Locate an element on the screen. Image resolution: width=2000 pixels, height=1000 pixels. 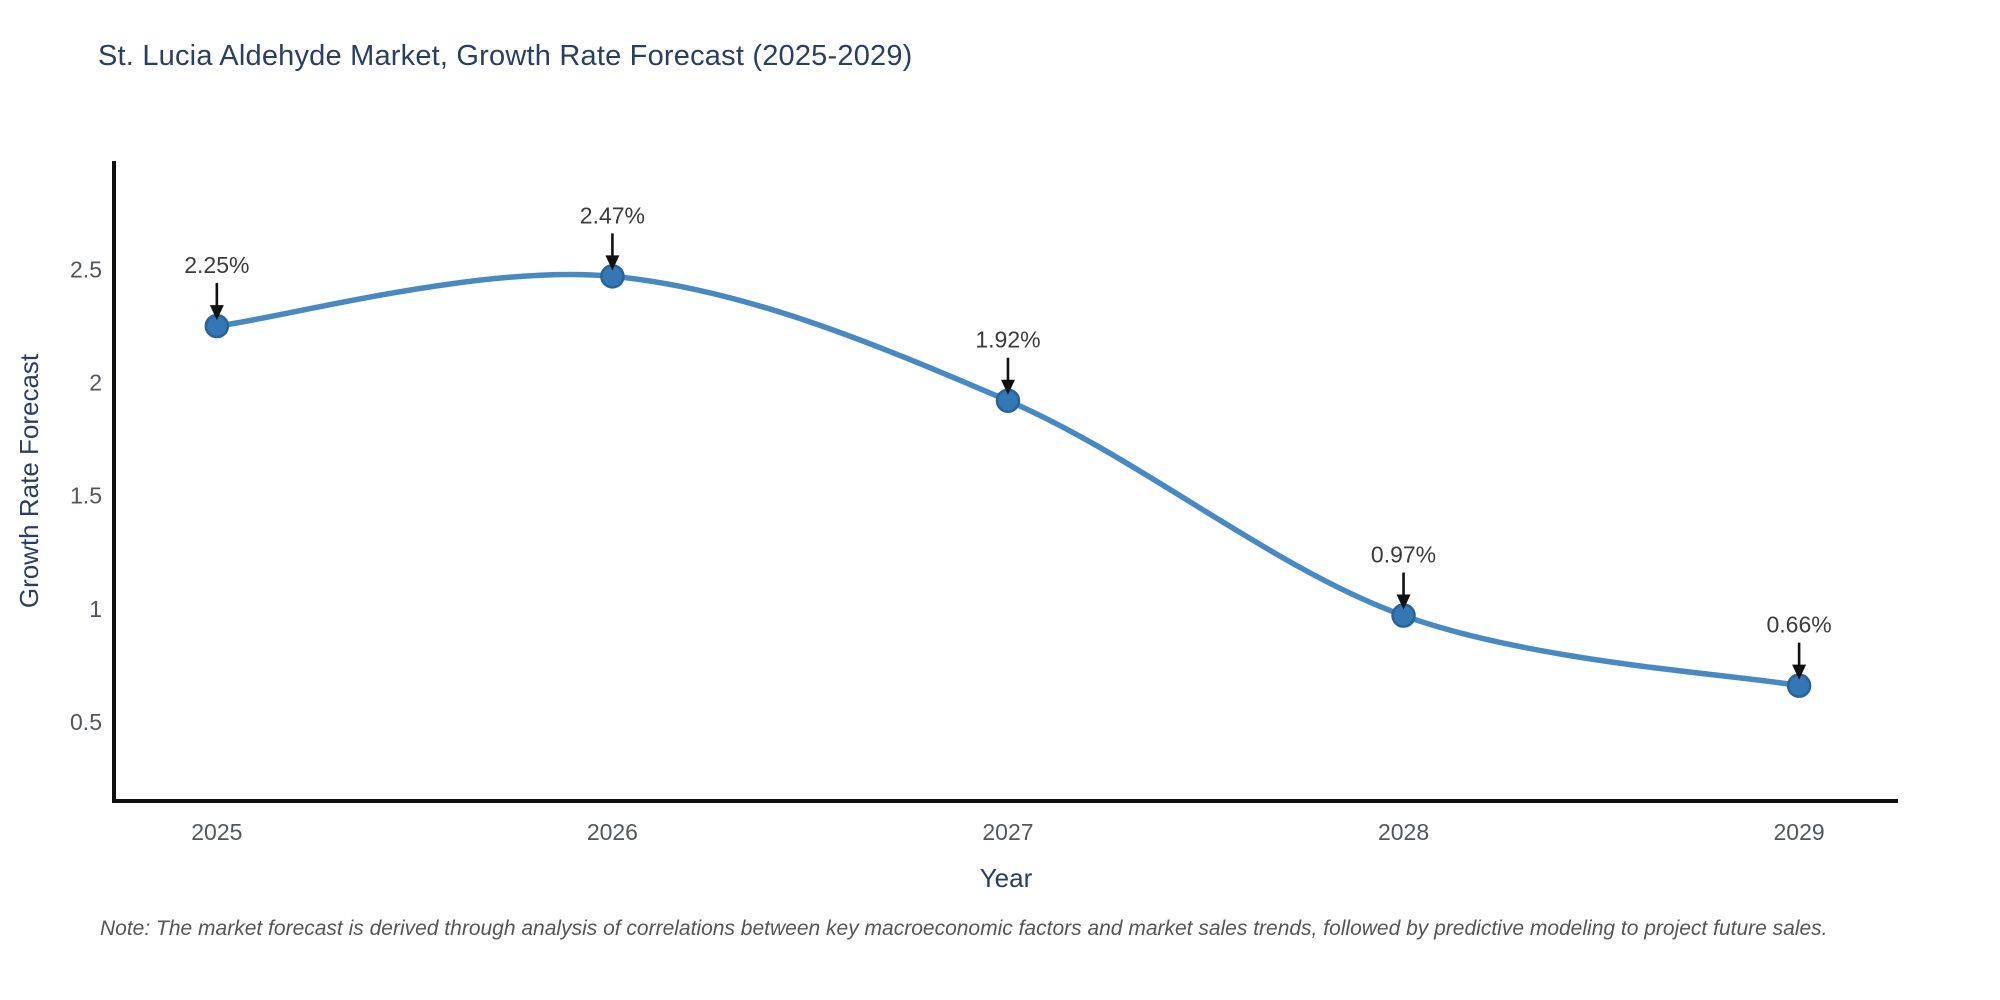
y-tick-label: 2.5 is located at coordinates (86, 270).